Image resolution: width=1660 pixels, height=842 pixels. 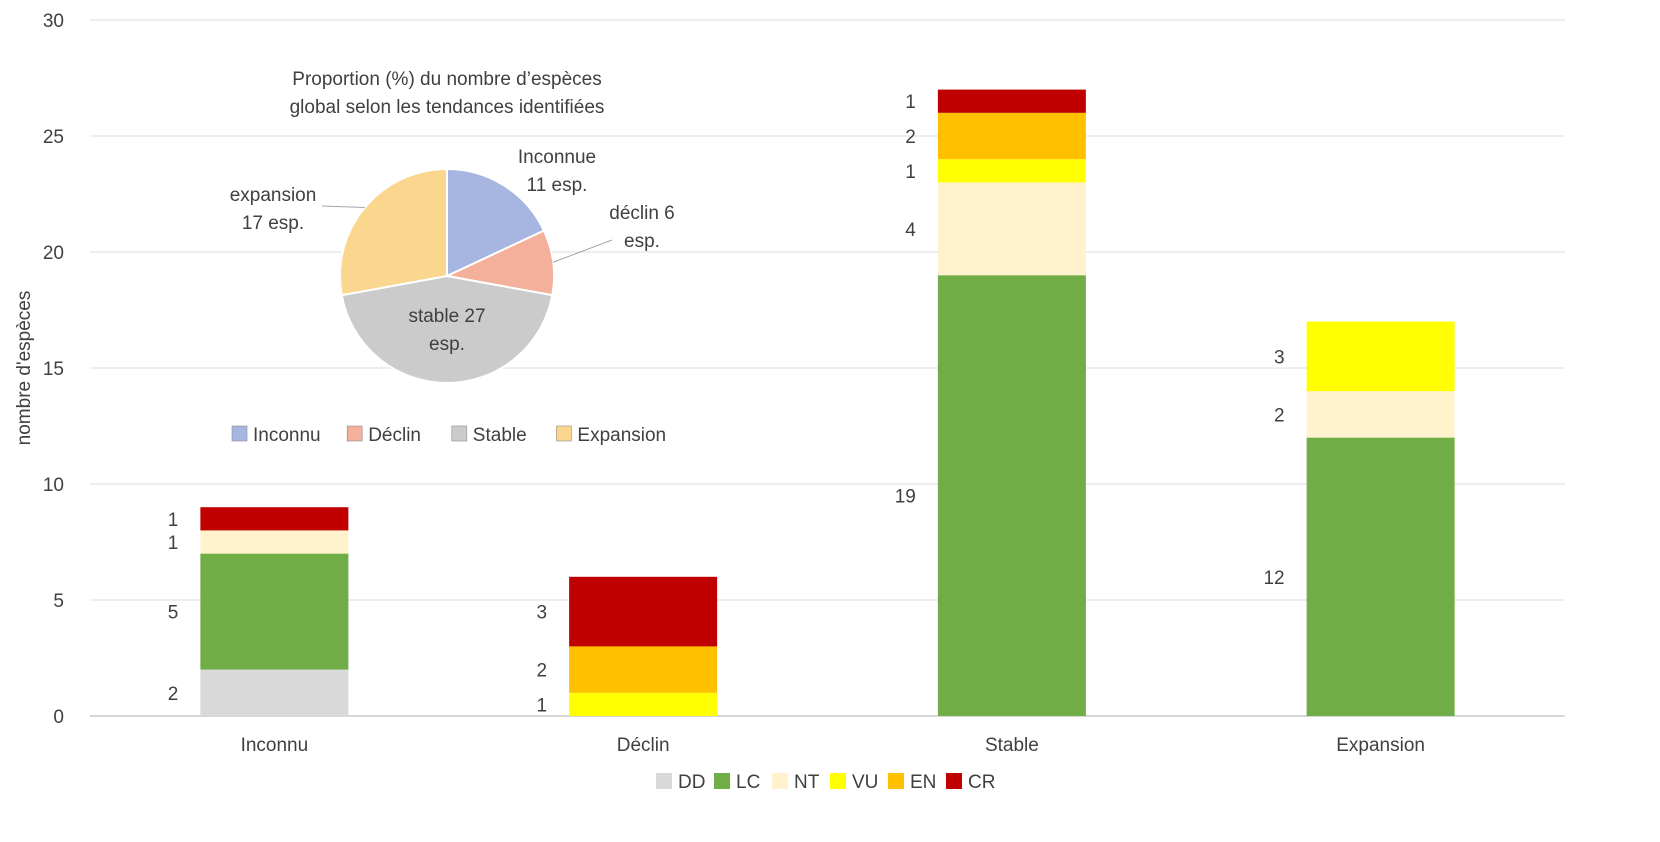 I want to click on pie-legend-swatch-stable, so click(x=459, y=433).